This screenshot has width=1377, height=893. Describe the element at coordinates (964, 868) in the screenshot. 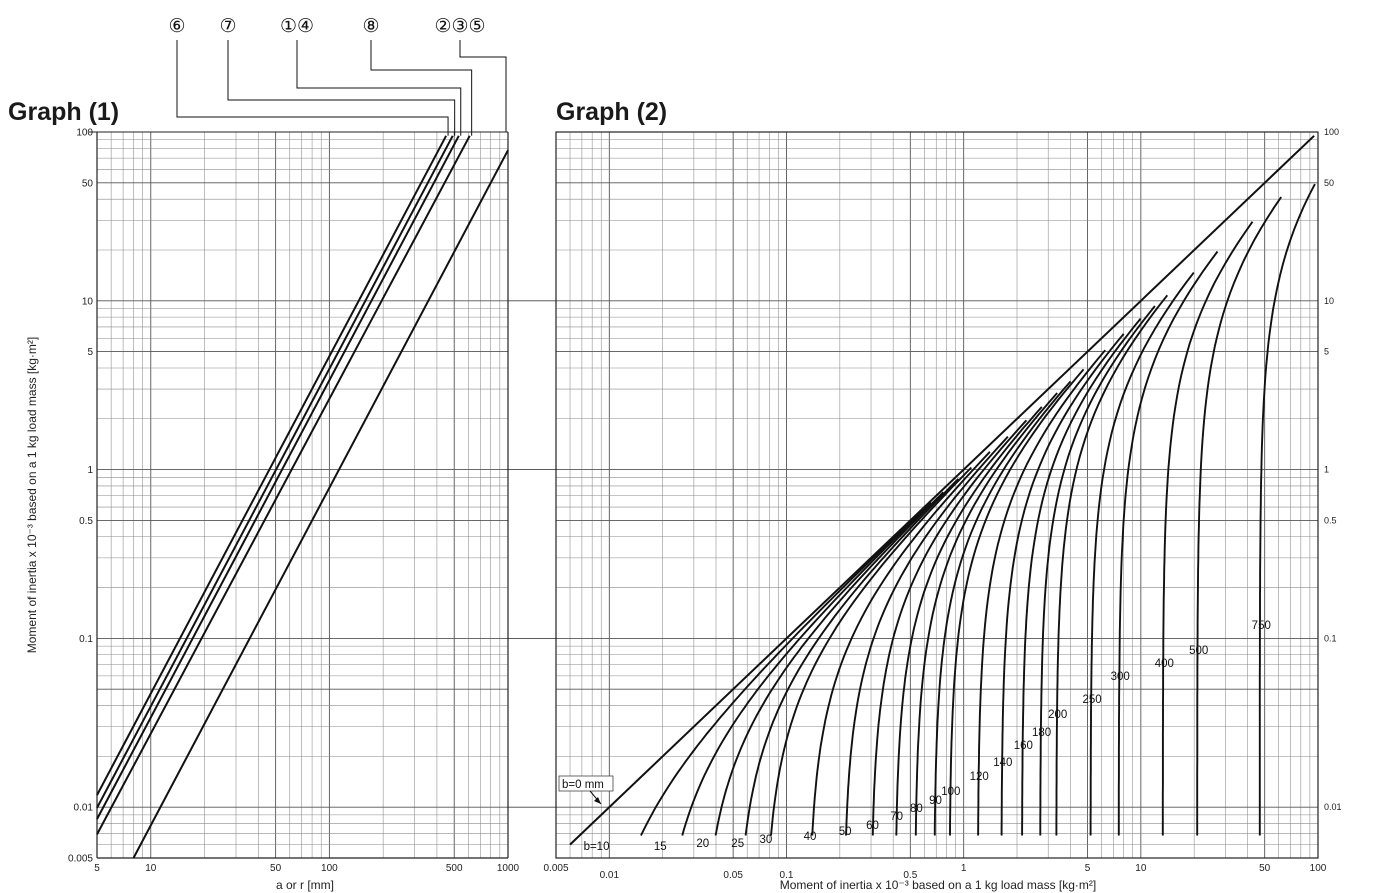

I see `graph2-x-tick-label: 1` at that location.